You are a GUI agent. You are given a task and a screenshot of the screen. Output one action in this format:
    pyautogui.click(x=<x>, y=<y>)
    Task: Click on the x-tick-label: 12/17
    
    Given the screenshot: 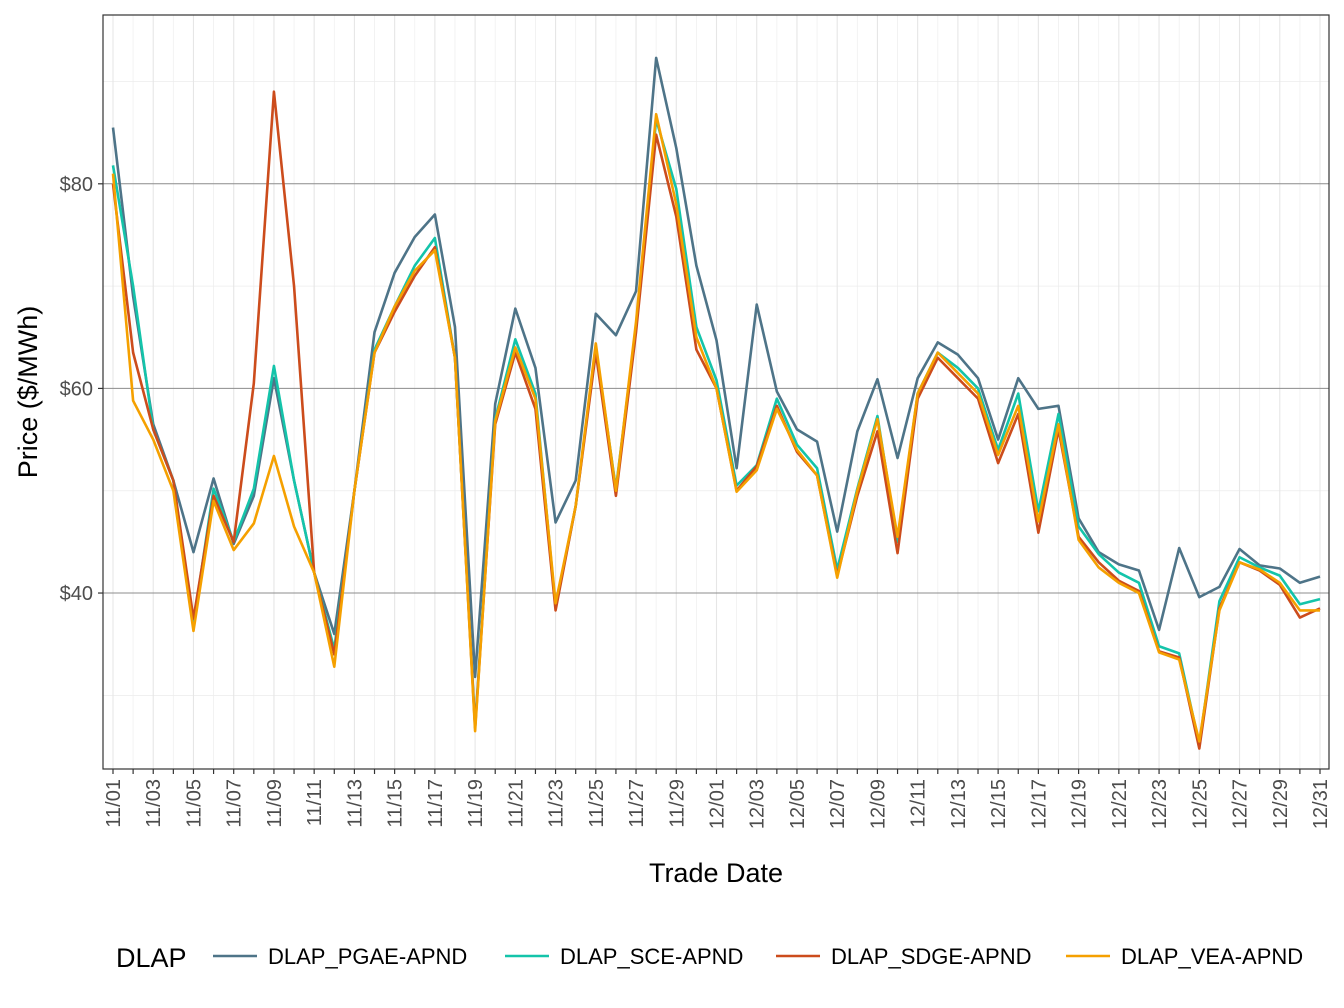 What is the action you would take?
    pyautogui.click(x=1039, y=804)
    